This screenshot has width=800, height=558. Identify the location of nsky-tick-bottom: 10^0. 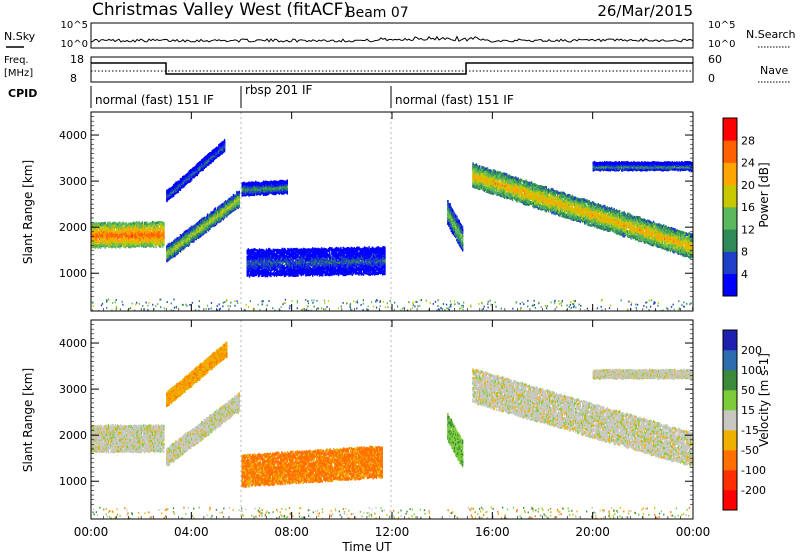
(74, 44).